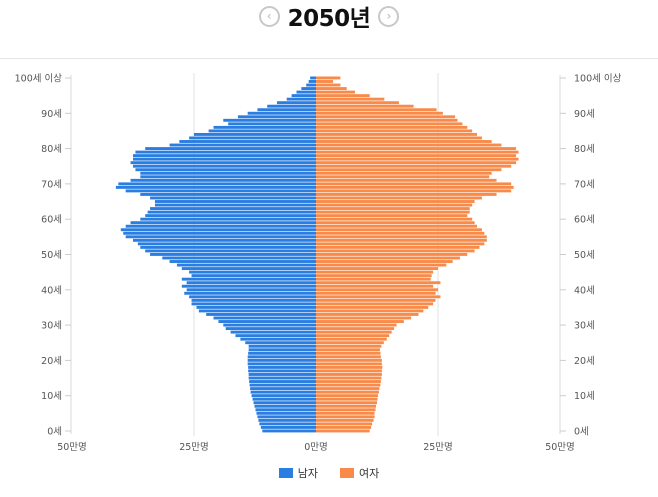 This screenshot has height=497, width=658. Describe the element at coordinates (584, 184) in the screenshot. I see `y-tick-label-right: 70세` at that location.